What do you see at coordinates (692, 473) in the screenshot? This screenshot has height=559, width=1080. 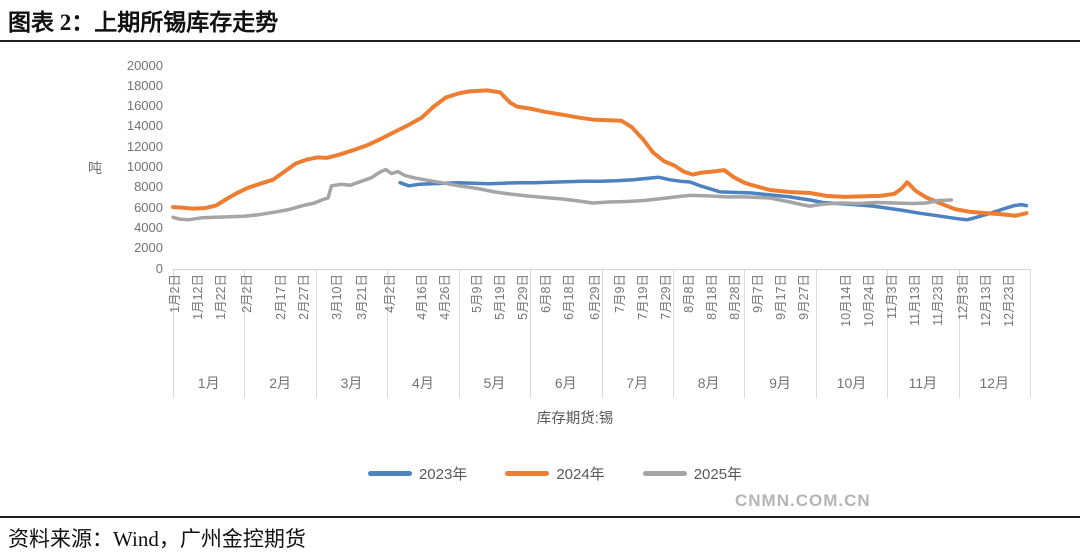 I see `legend-item-2025: 2025年` at bounding box center [692, 473].